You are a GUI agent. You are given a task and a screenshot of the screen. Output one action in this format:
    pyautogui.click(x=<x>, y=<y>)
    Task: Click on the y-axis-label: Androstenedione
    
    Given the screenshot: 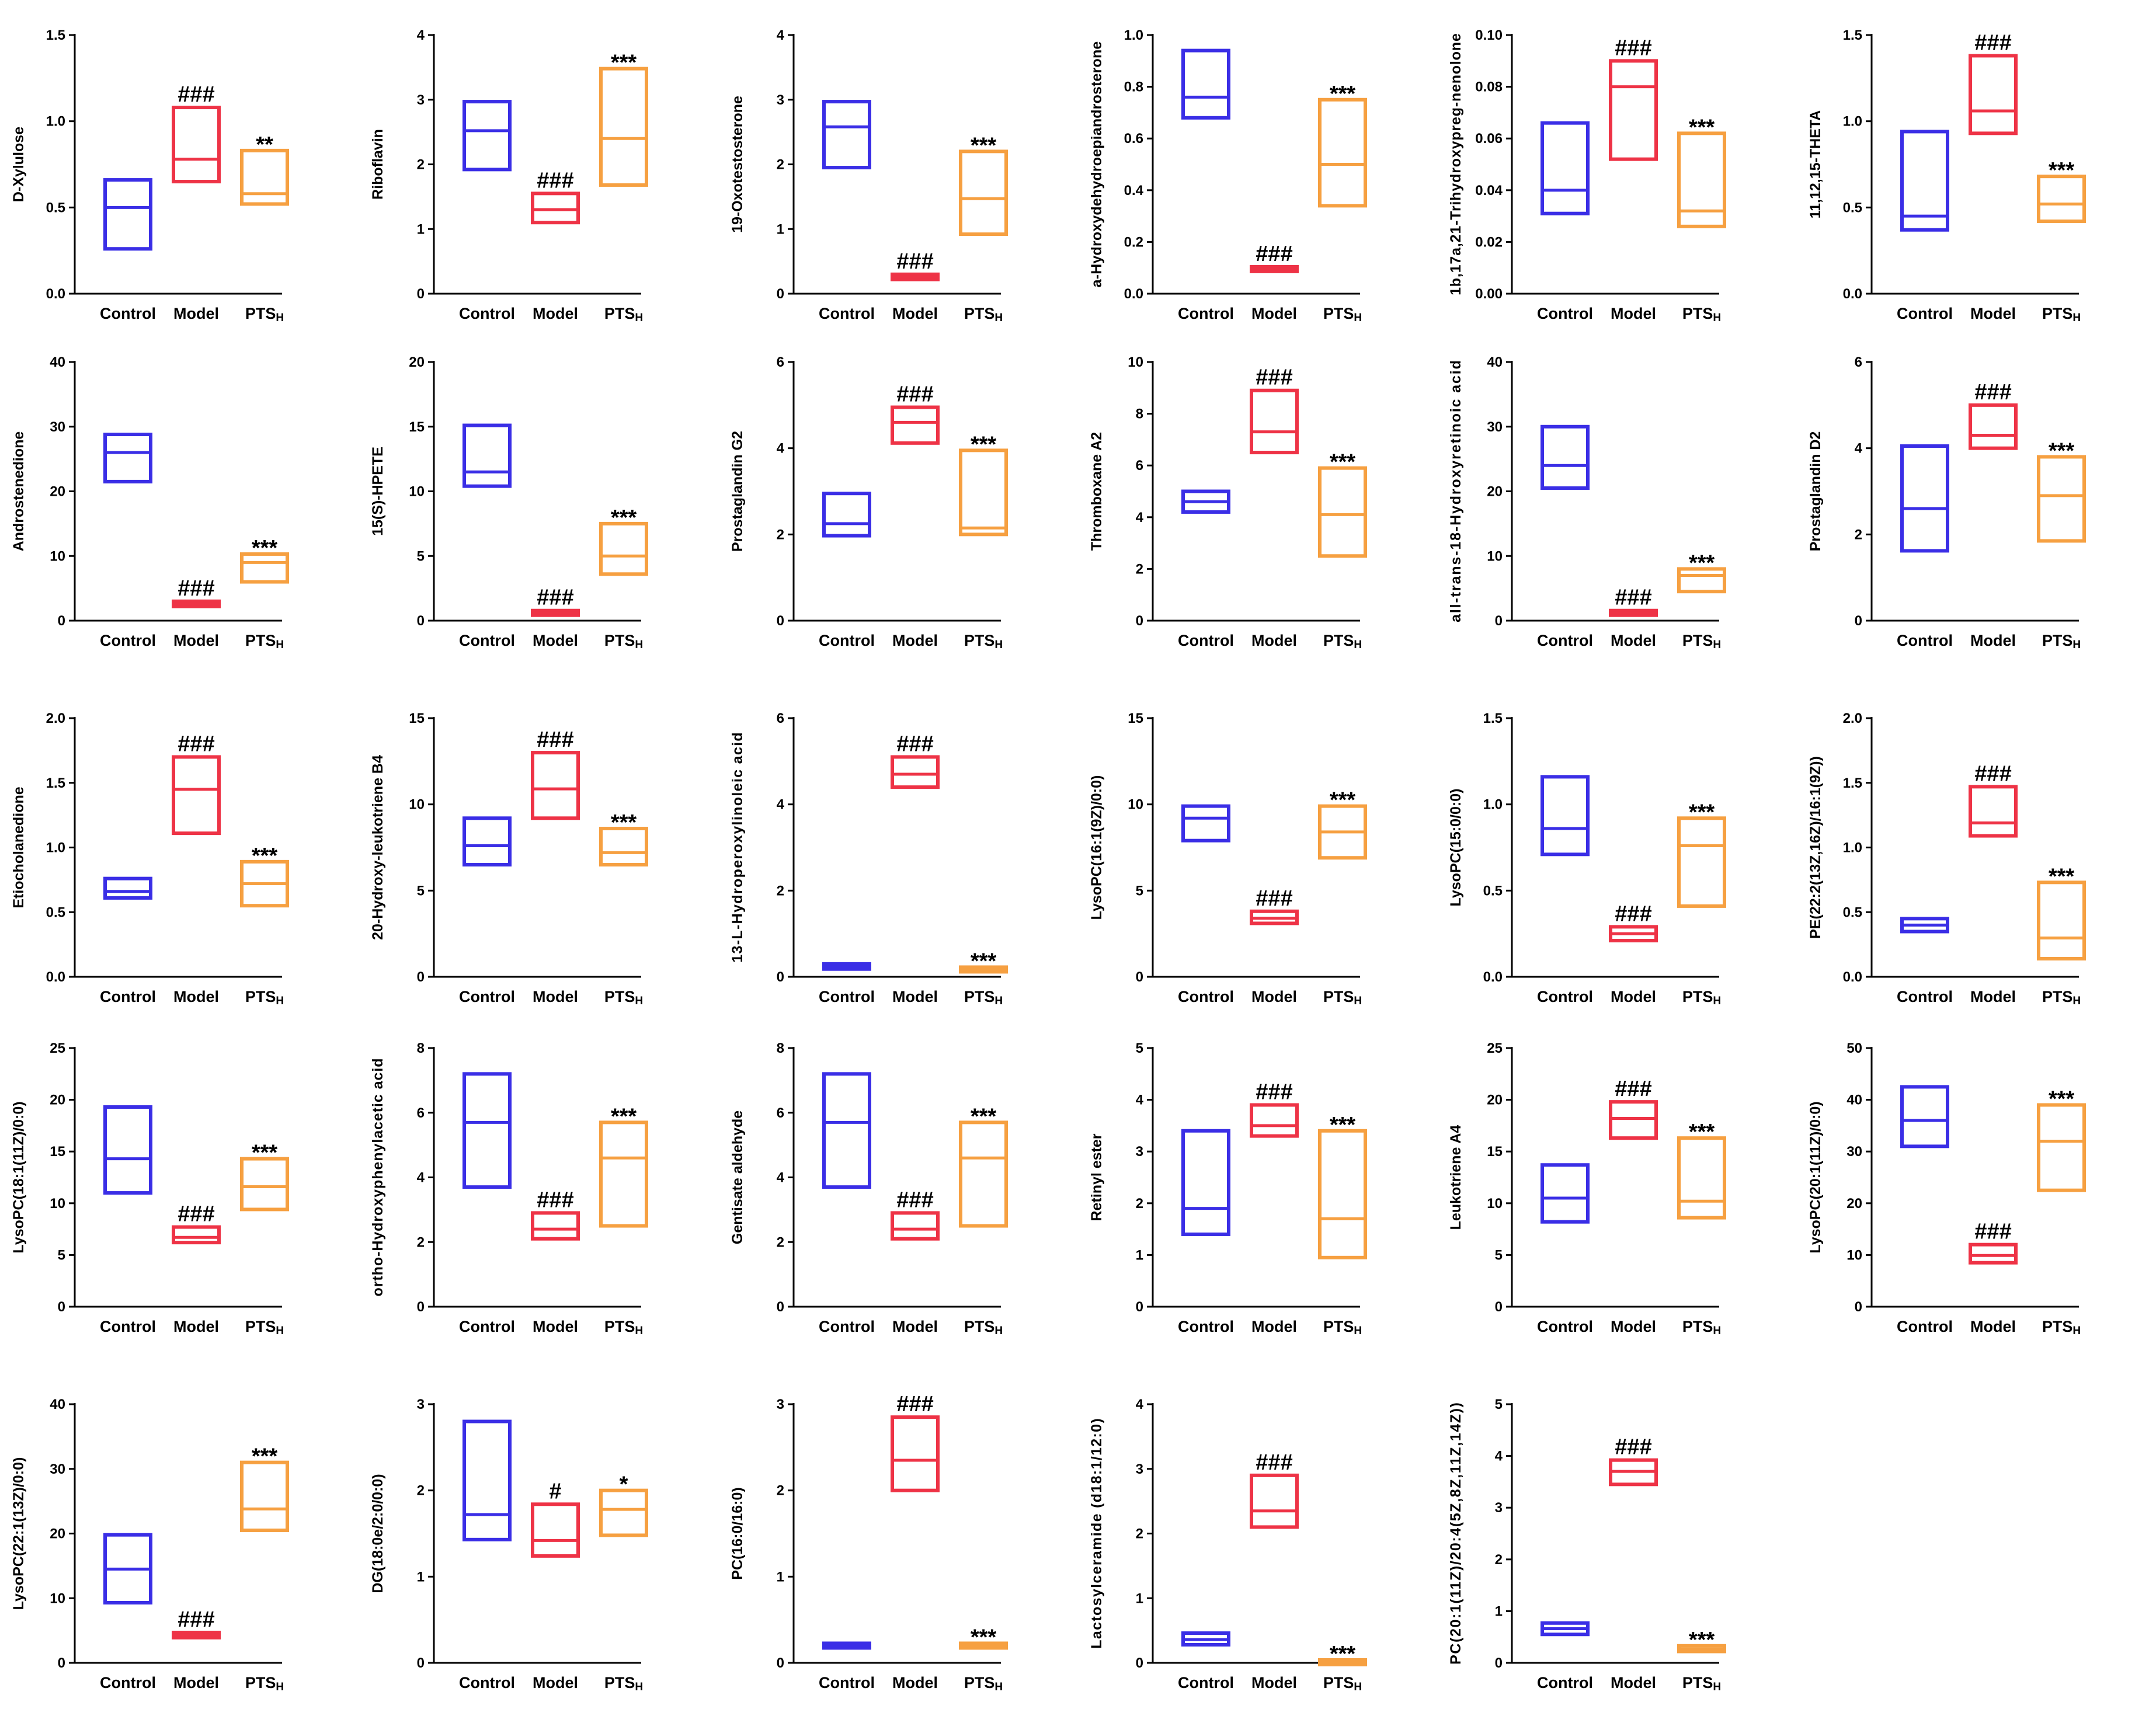 What is the action you would take?
    pyautogui.click(x=19, y=492)
    